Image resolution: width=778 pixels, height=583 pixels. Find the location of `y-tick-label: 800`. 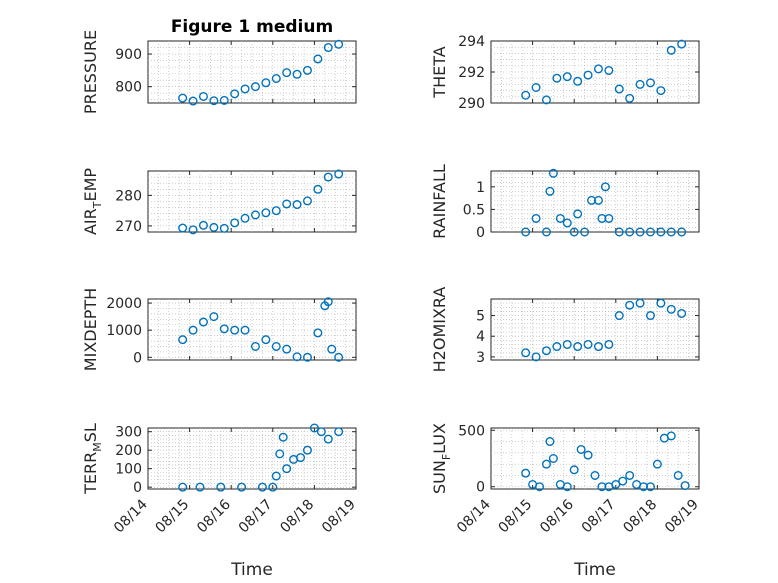

y-tick-label: 800 is located at coordinates (128, 88).